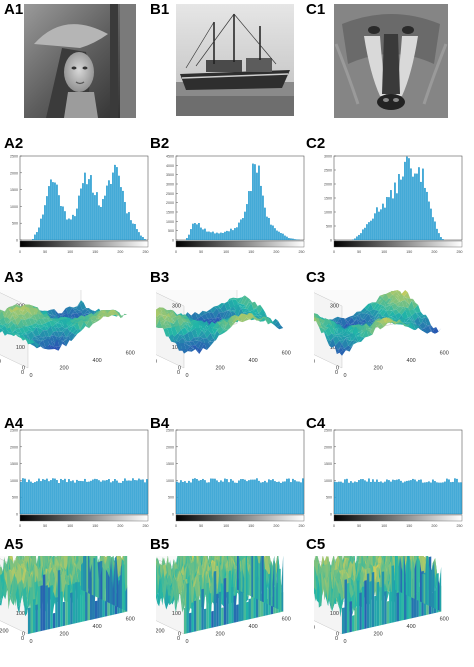 This screenshot has height=667, width=474. Describe the element at coordinates (17, 241) in the screenshot. I see `y-tick-label: 0` at that location.